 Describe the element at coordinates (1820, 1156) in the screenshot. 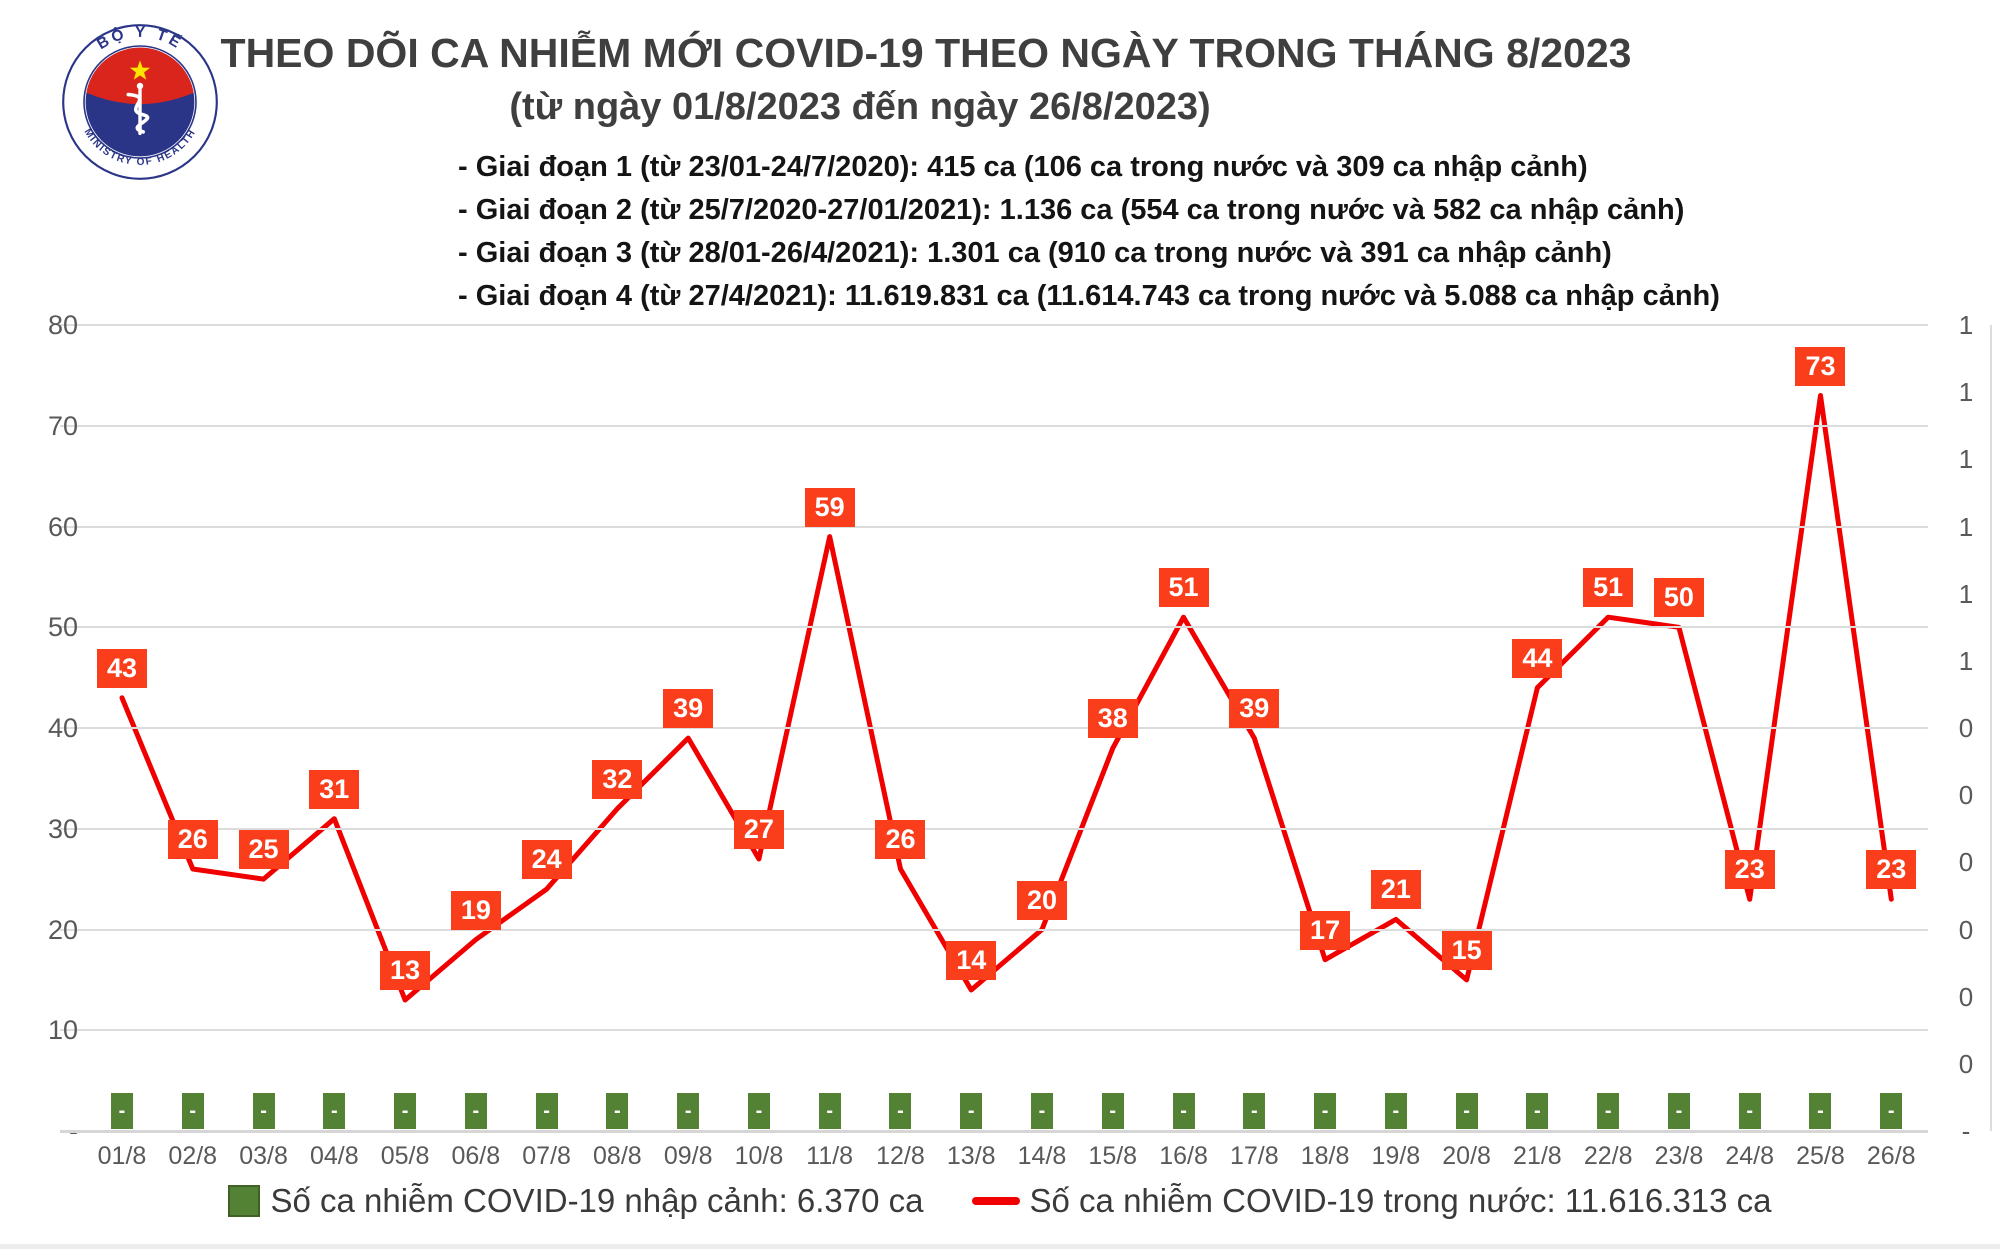

I see `date-tick-label: 25/8` at that location.